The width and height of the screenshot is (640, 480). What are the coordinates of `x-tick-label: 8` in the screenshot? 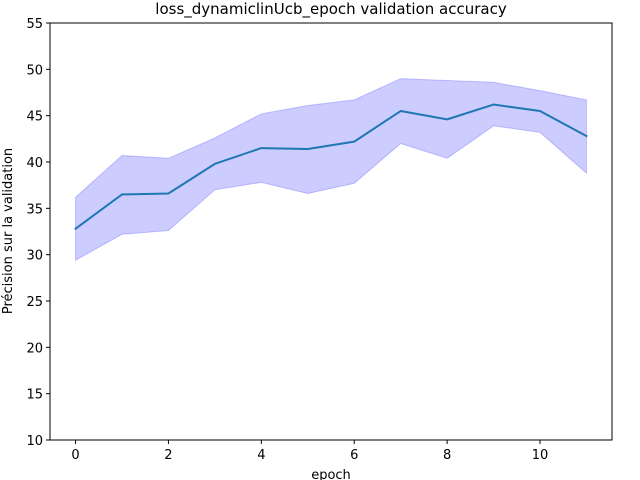 It's located at (447, 455).